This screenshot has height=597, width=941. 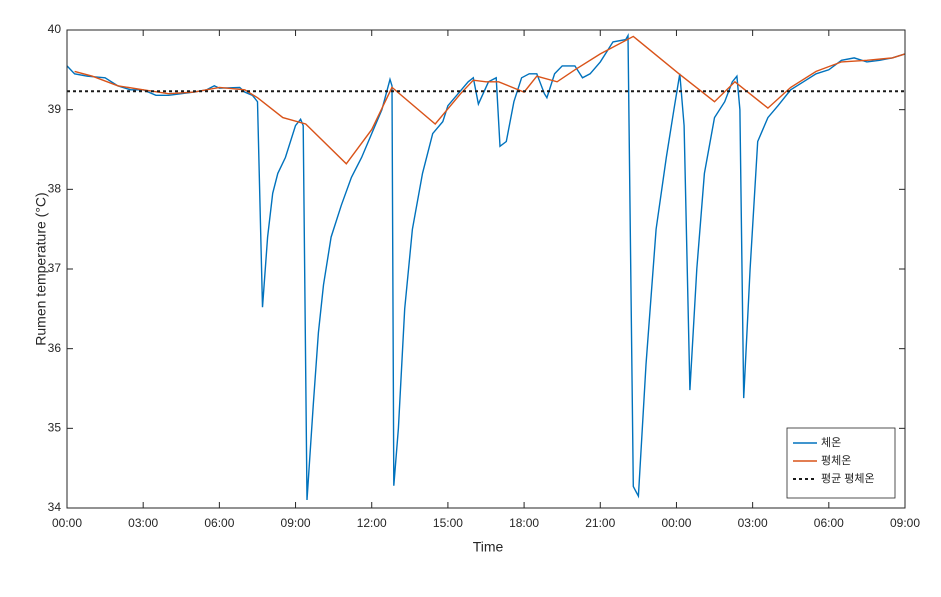 What do you see at coordinates (55, 29) in the screenshot?
I see `y-tick-label: 40` at bounding box center [55, 29].